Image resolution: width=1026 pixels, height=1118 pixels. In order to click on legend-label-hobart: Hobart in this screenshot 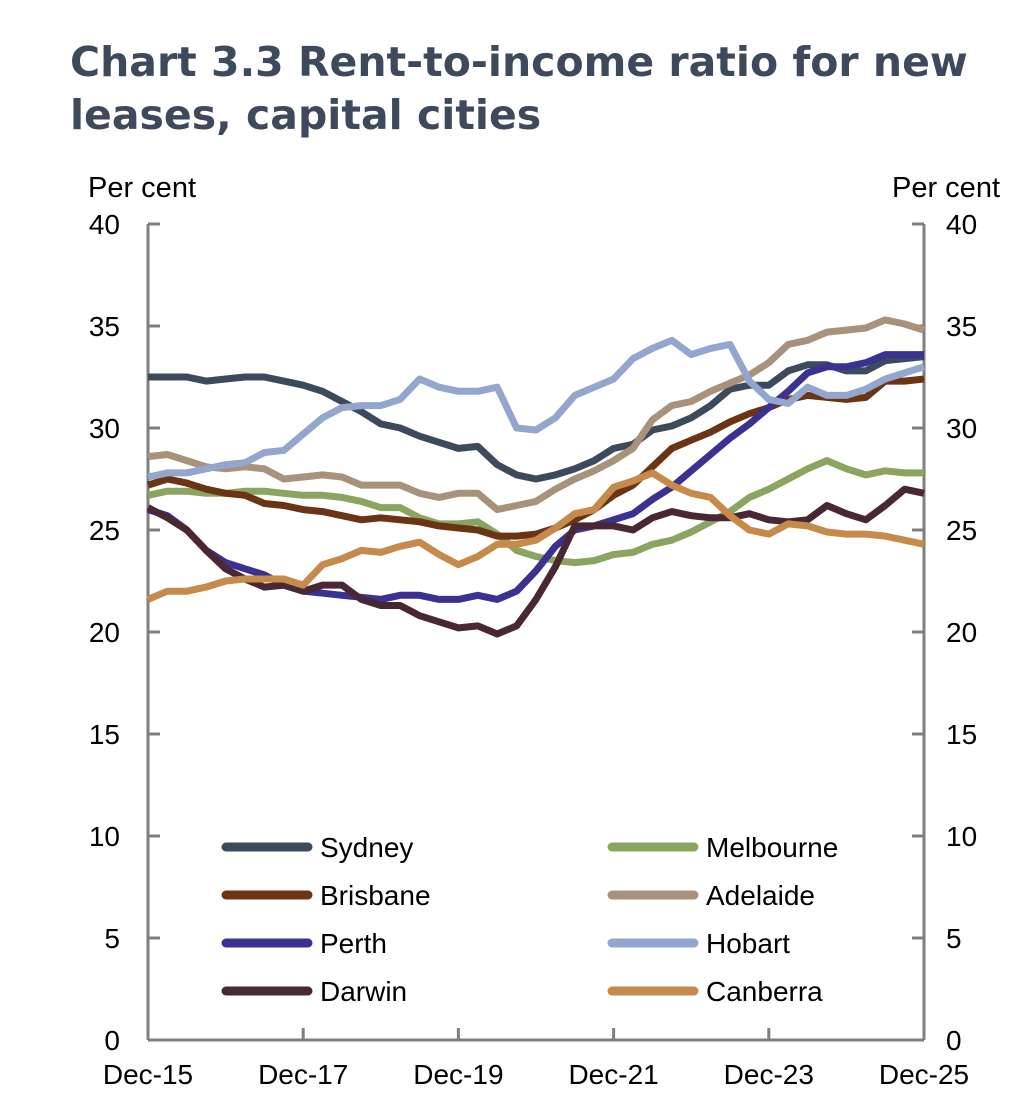, I will do `click(748, 943)`.